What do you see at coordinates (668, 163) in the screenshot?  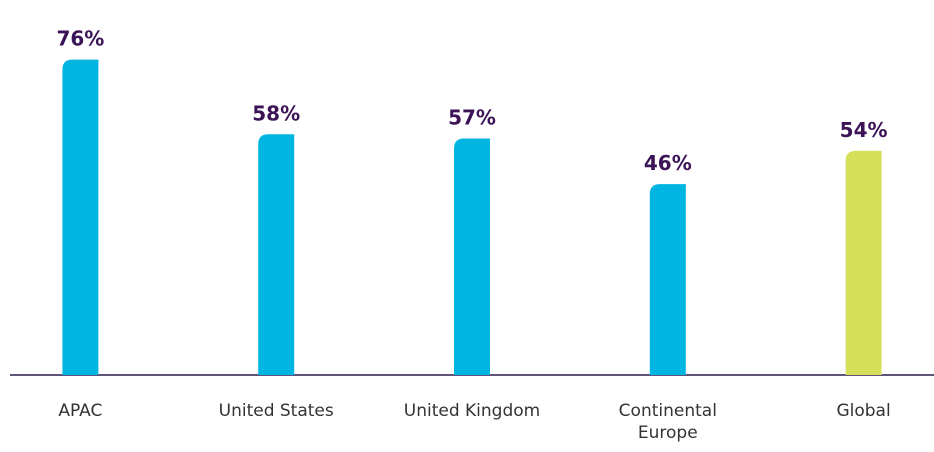 I see `data-label: 46%` at bounding box center [668, 163].